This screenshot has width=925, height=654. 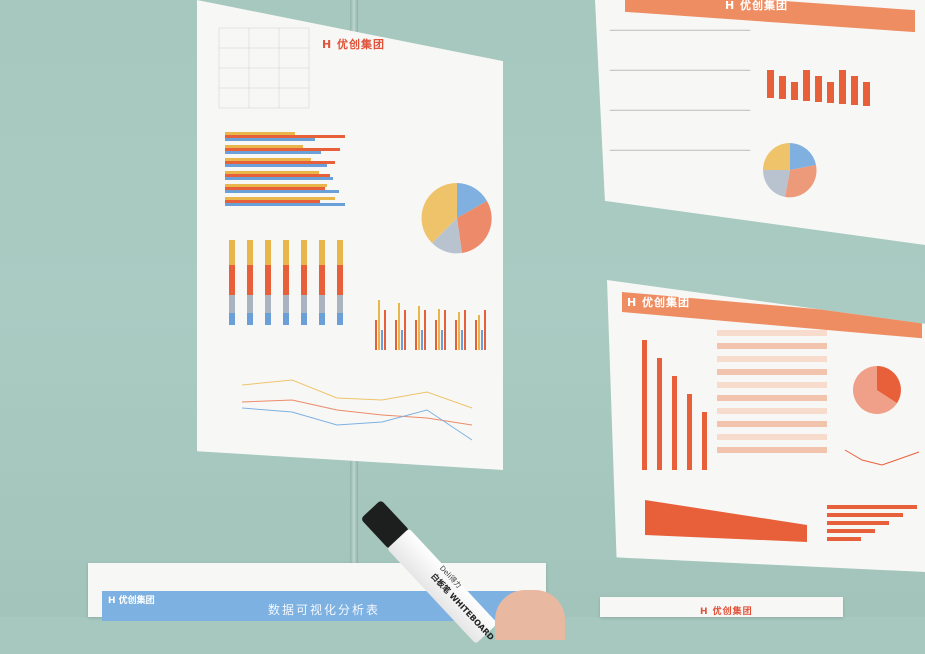 I want to click on printed-chart-sheet-top-right: H 优创集团, so click(x=760, y=122).